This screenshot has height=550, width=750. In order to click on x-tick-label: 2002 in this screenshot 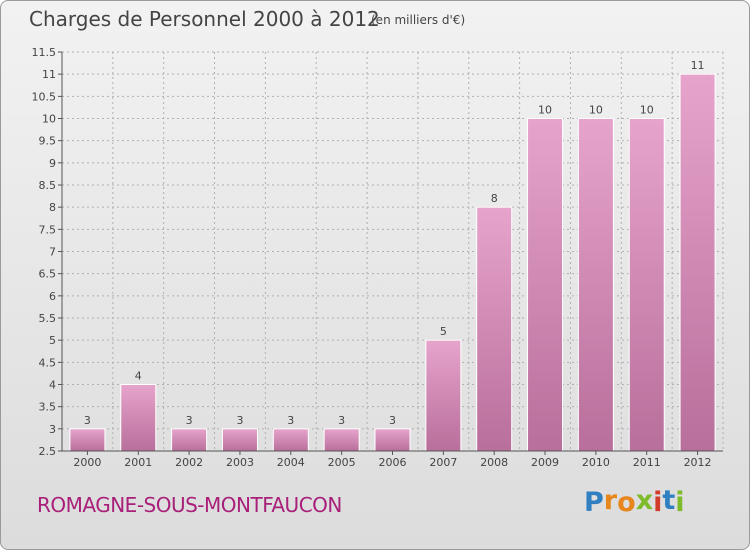, I will do `click(189, 462)`.